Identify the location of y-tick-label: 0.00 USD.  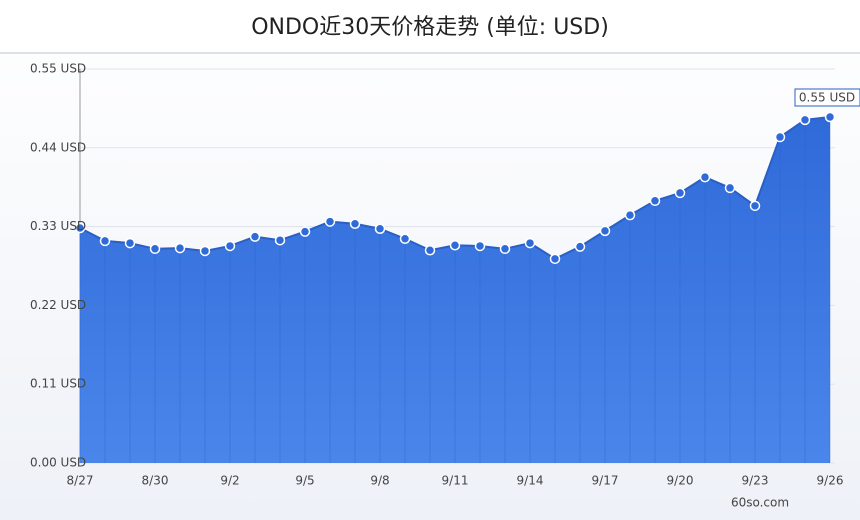
(58, 463).